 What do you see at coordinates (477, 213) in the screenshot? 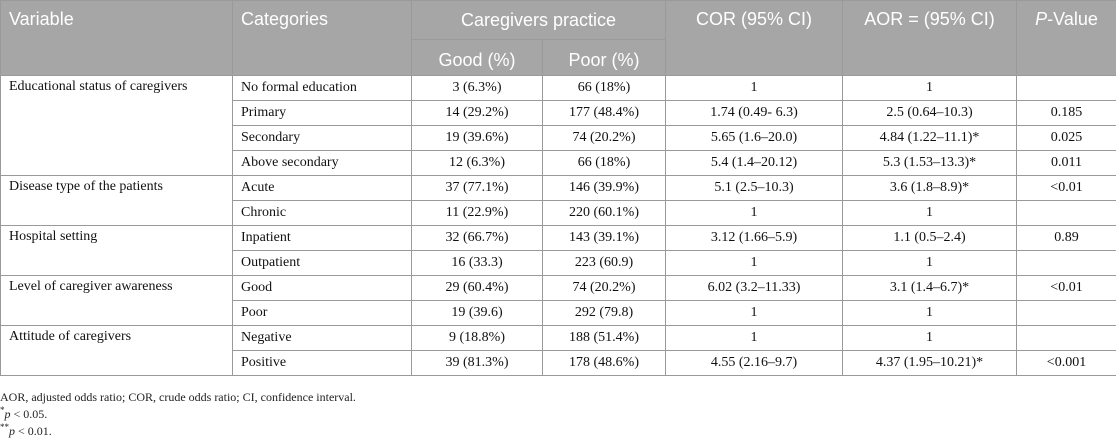
I see `cell-good: 11 (22.9%)` at bounding box center [477, 213].